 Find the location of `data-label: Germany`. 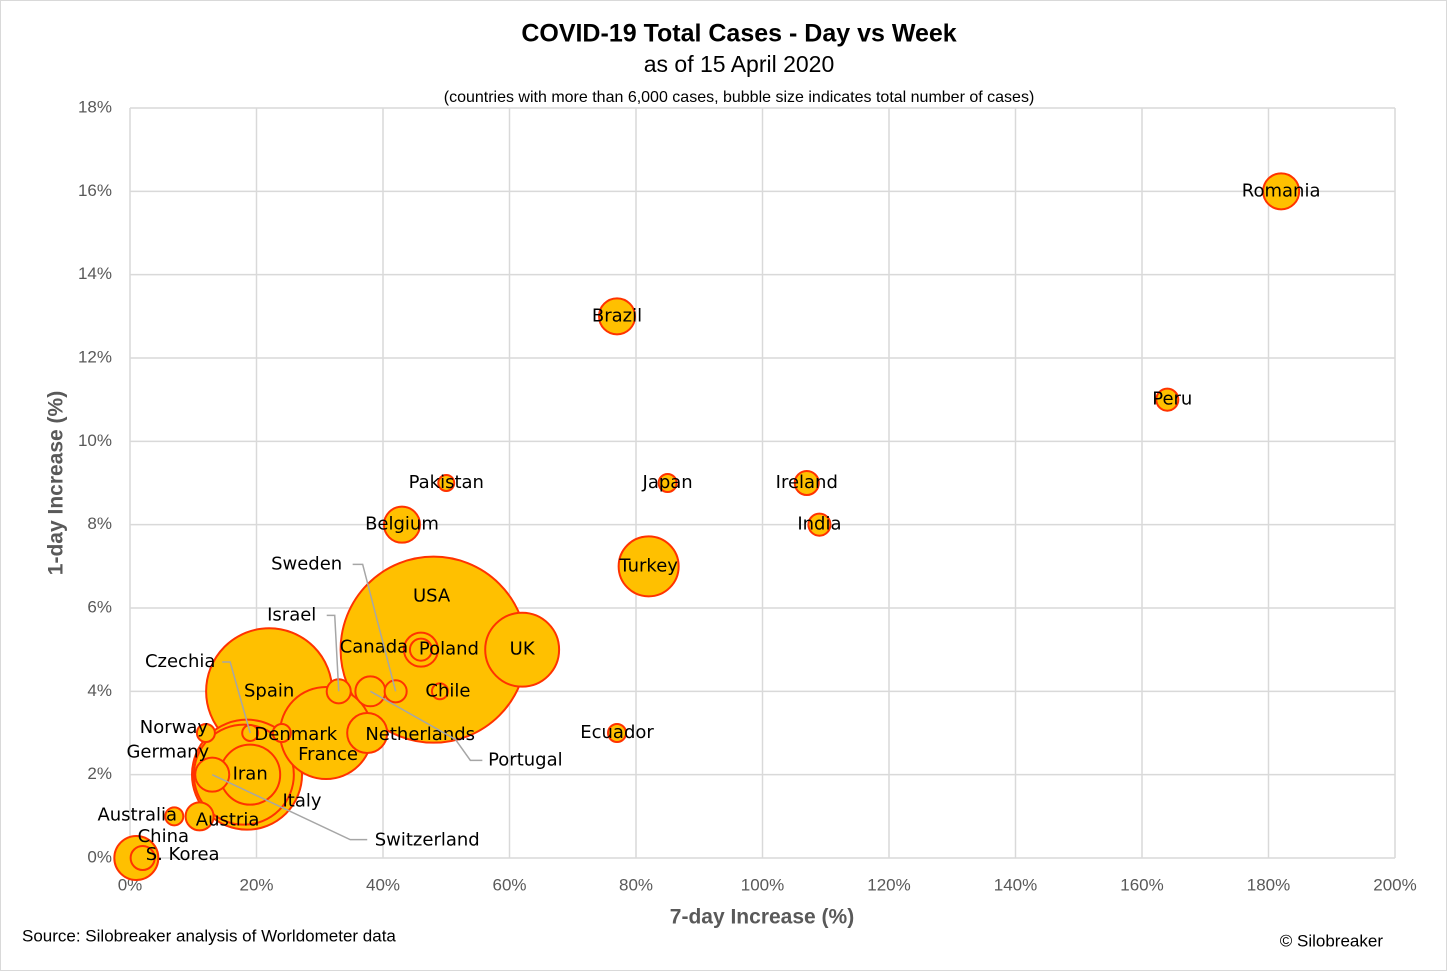

data-label: Germany is located at coordinates (167, 752).